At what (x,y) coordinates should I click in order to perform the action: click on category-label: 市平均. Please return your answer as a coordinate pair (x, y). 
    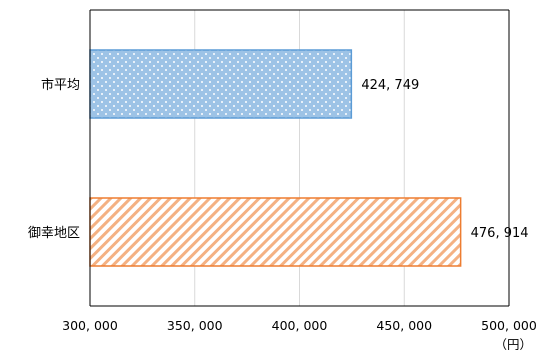
    Looking at the image, I should click on (60, 85).